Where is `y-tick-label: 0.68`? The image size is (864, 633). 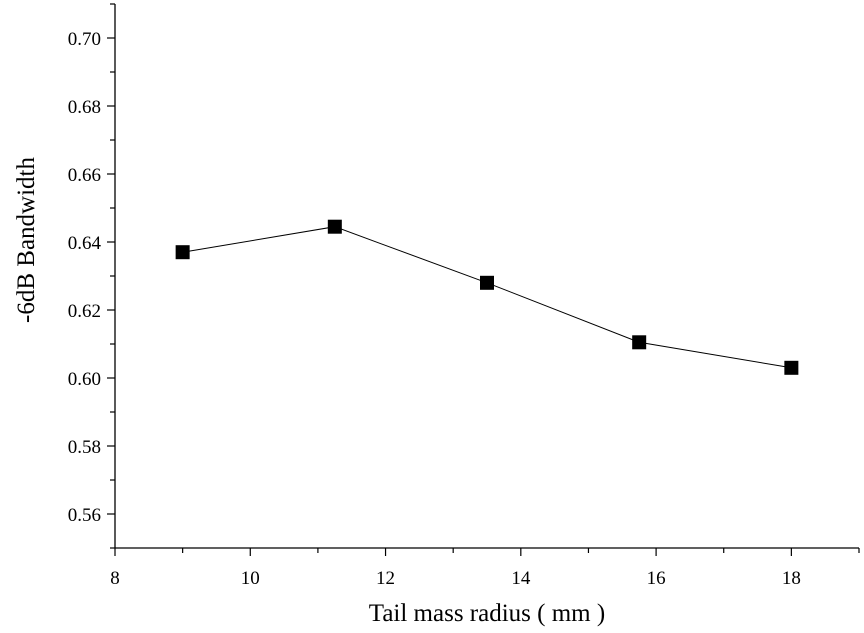
y-tick-label: 0.68 is located at coordinates (84, 107).